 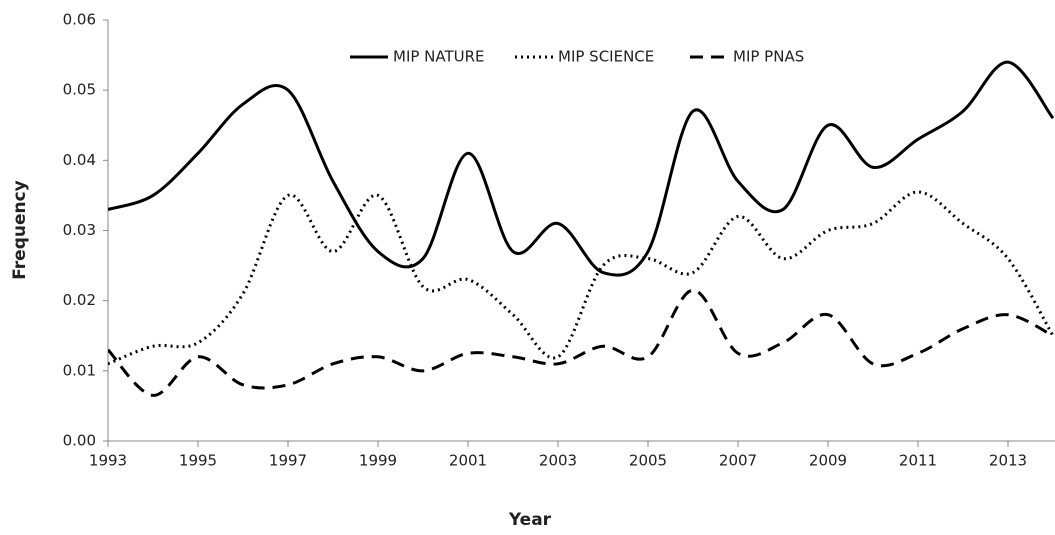 What do you see at coordinates (738, 461) in the screenshot?
I see `x-tick-label: 2007` at bounding box center [738, 461].